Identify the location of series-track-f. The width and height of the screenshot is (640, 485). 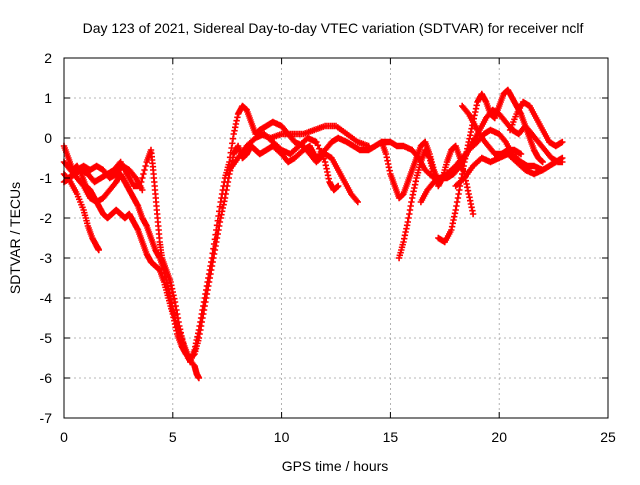
(283, 162).